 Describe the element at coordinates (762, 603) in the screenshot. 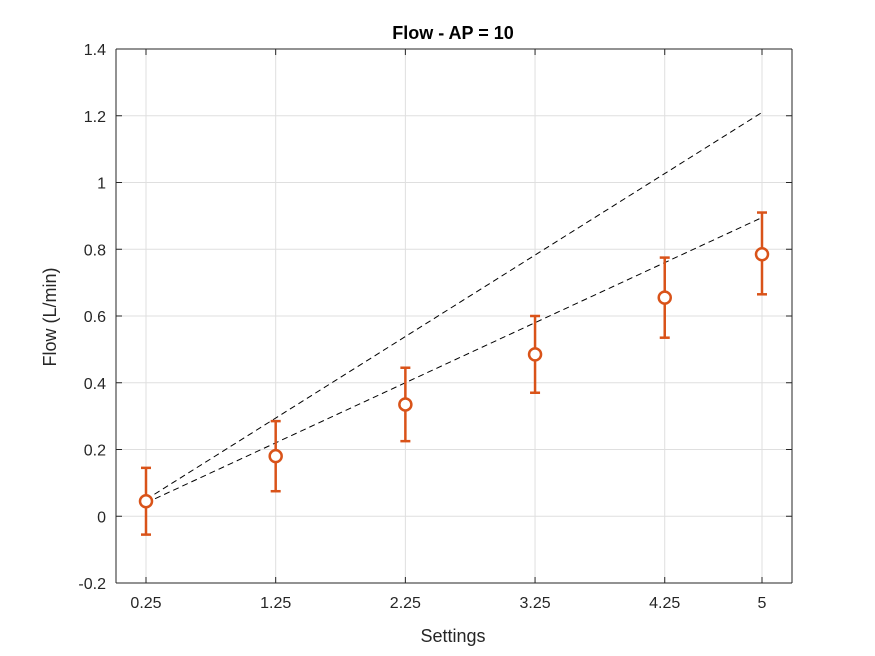

I see `x-tick-label: 5` at that location.